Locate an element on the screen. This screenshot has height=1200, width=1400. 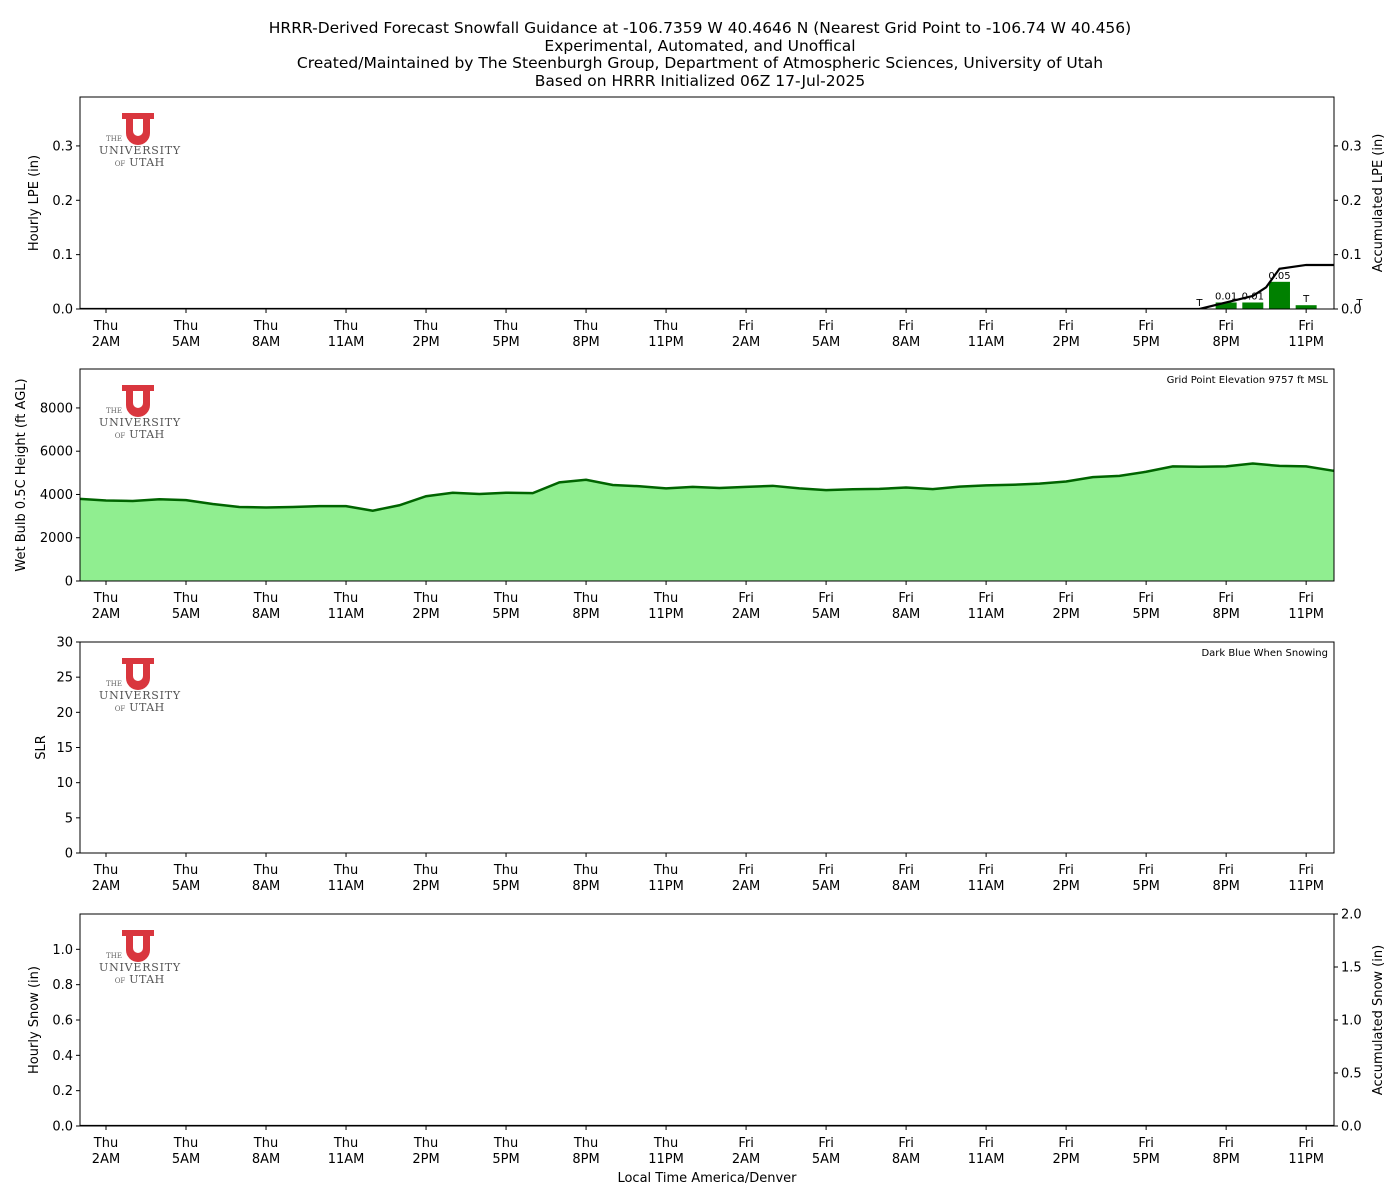
y-tick-label: 1.0 is located at coordinates (62, 950).